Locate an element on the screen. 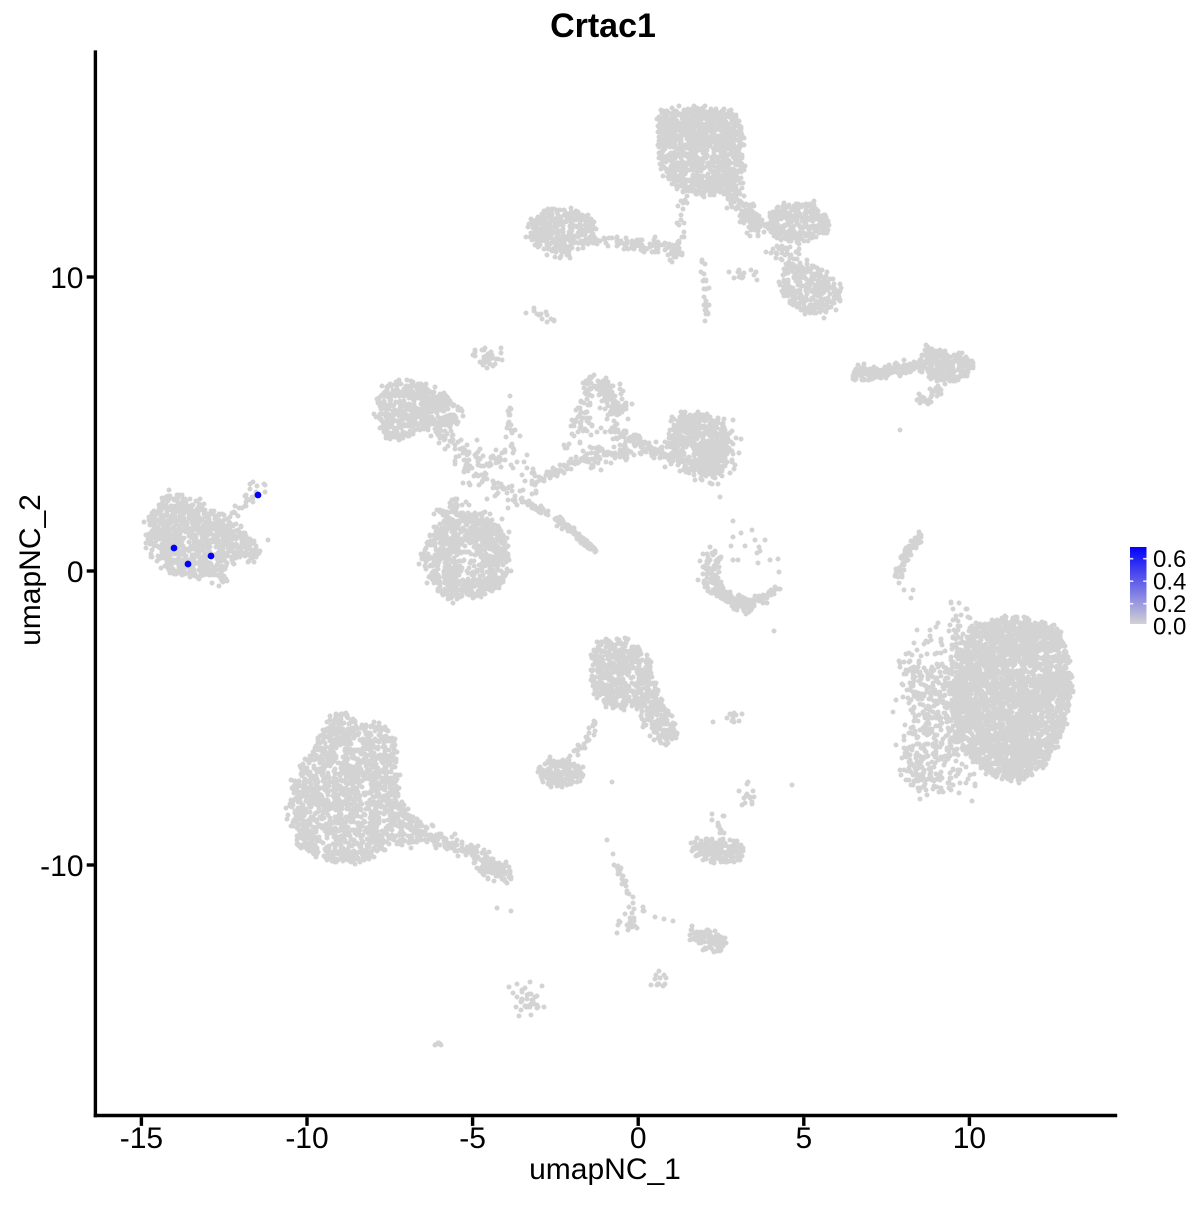  svg-text: 0.6 is located at coordinates (1169, 559).